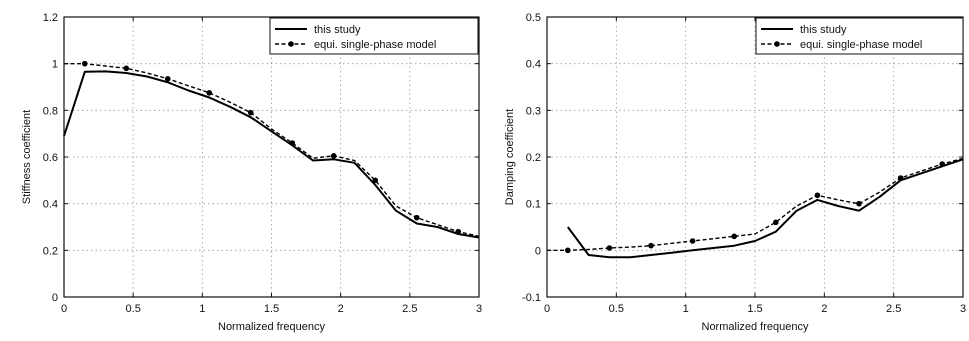 This screenshot has height=341, width=969. What do you see at coordinates (531, 298) in the screenshot?
I see `y-tick-label: -0.1` at bounding box center [531, 298].